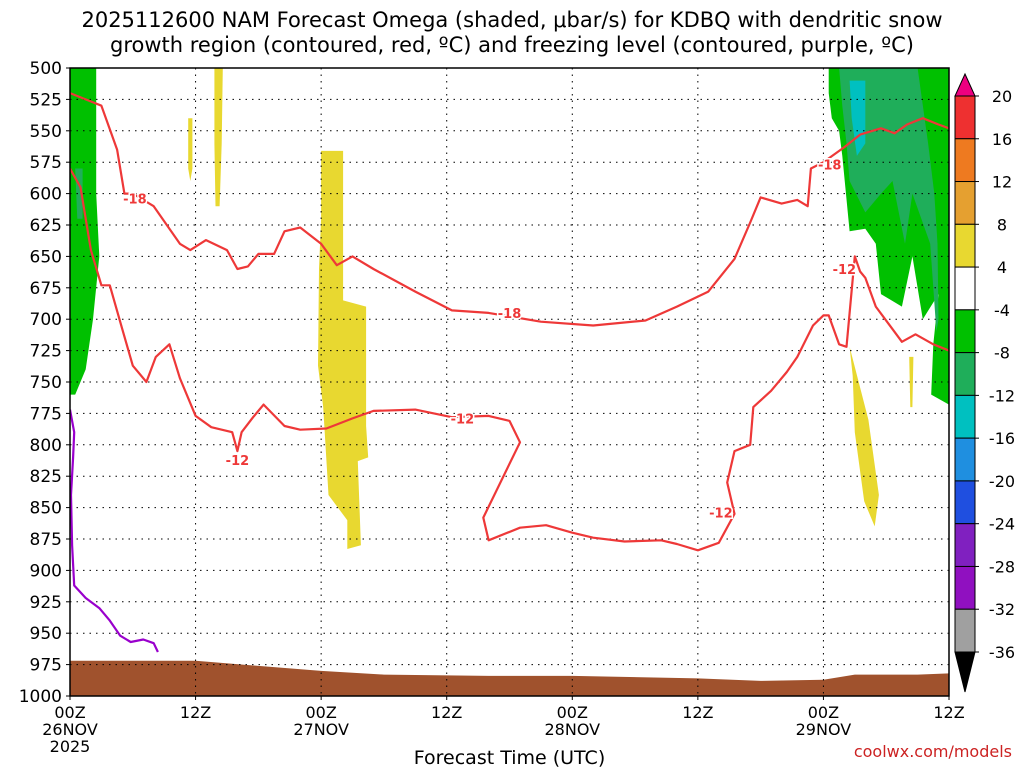 This screenshot has height=768, width=1024. I want to click on contour-label-dgz-left-m18: -18, so click(135, 200).